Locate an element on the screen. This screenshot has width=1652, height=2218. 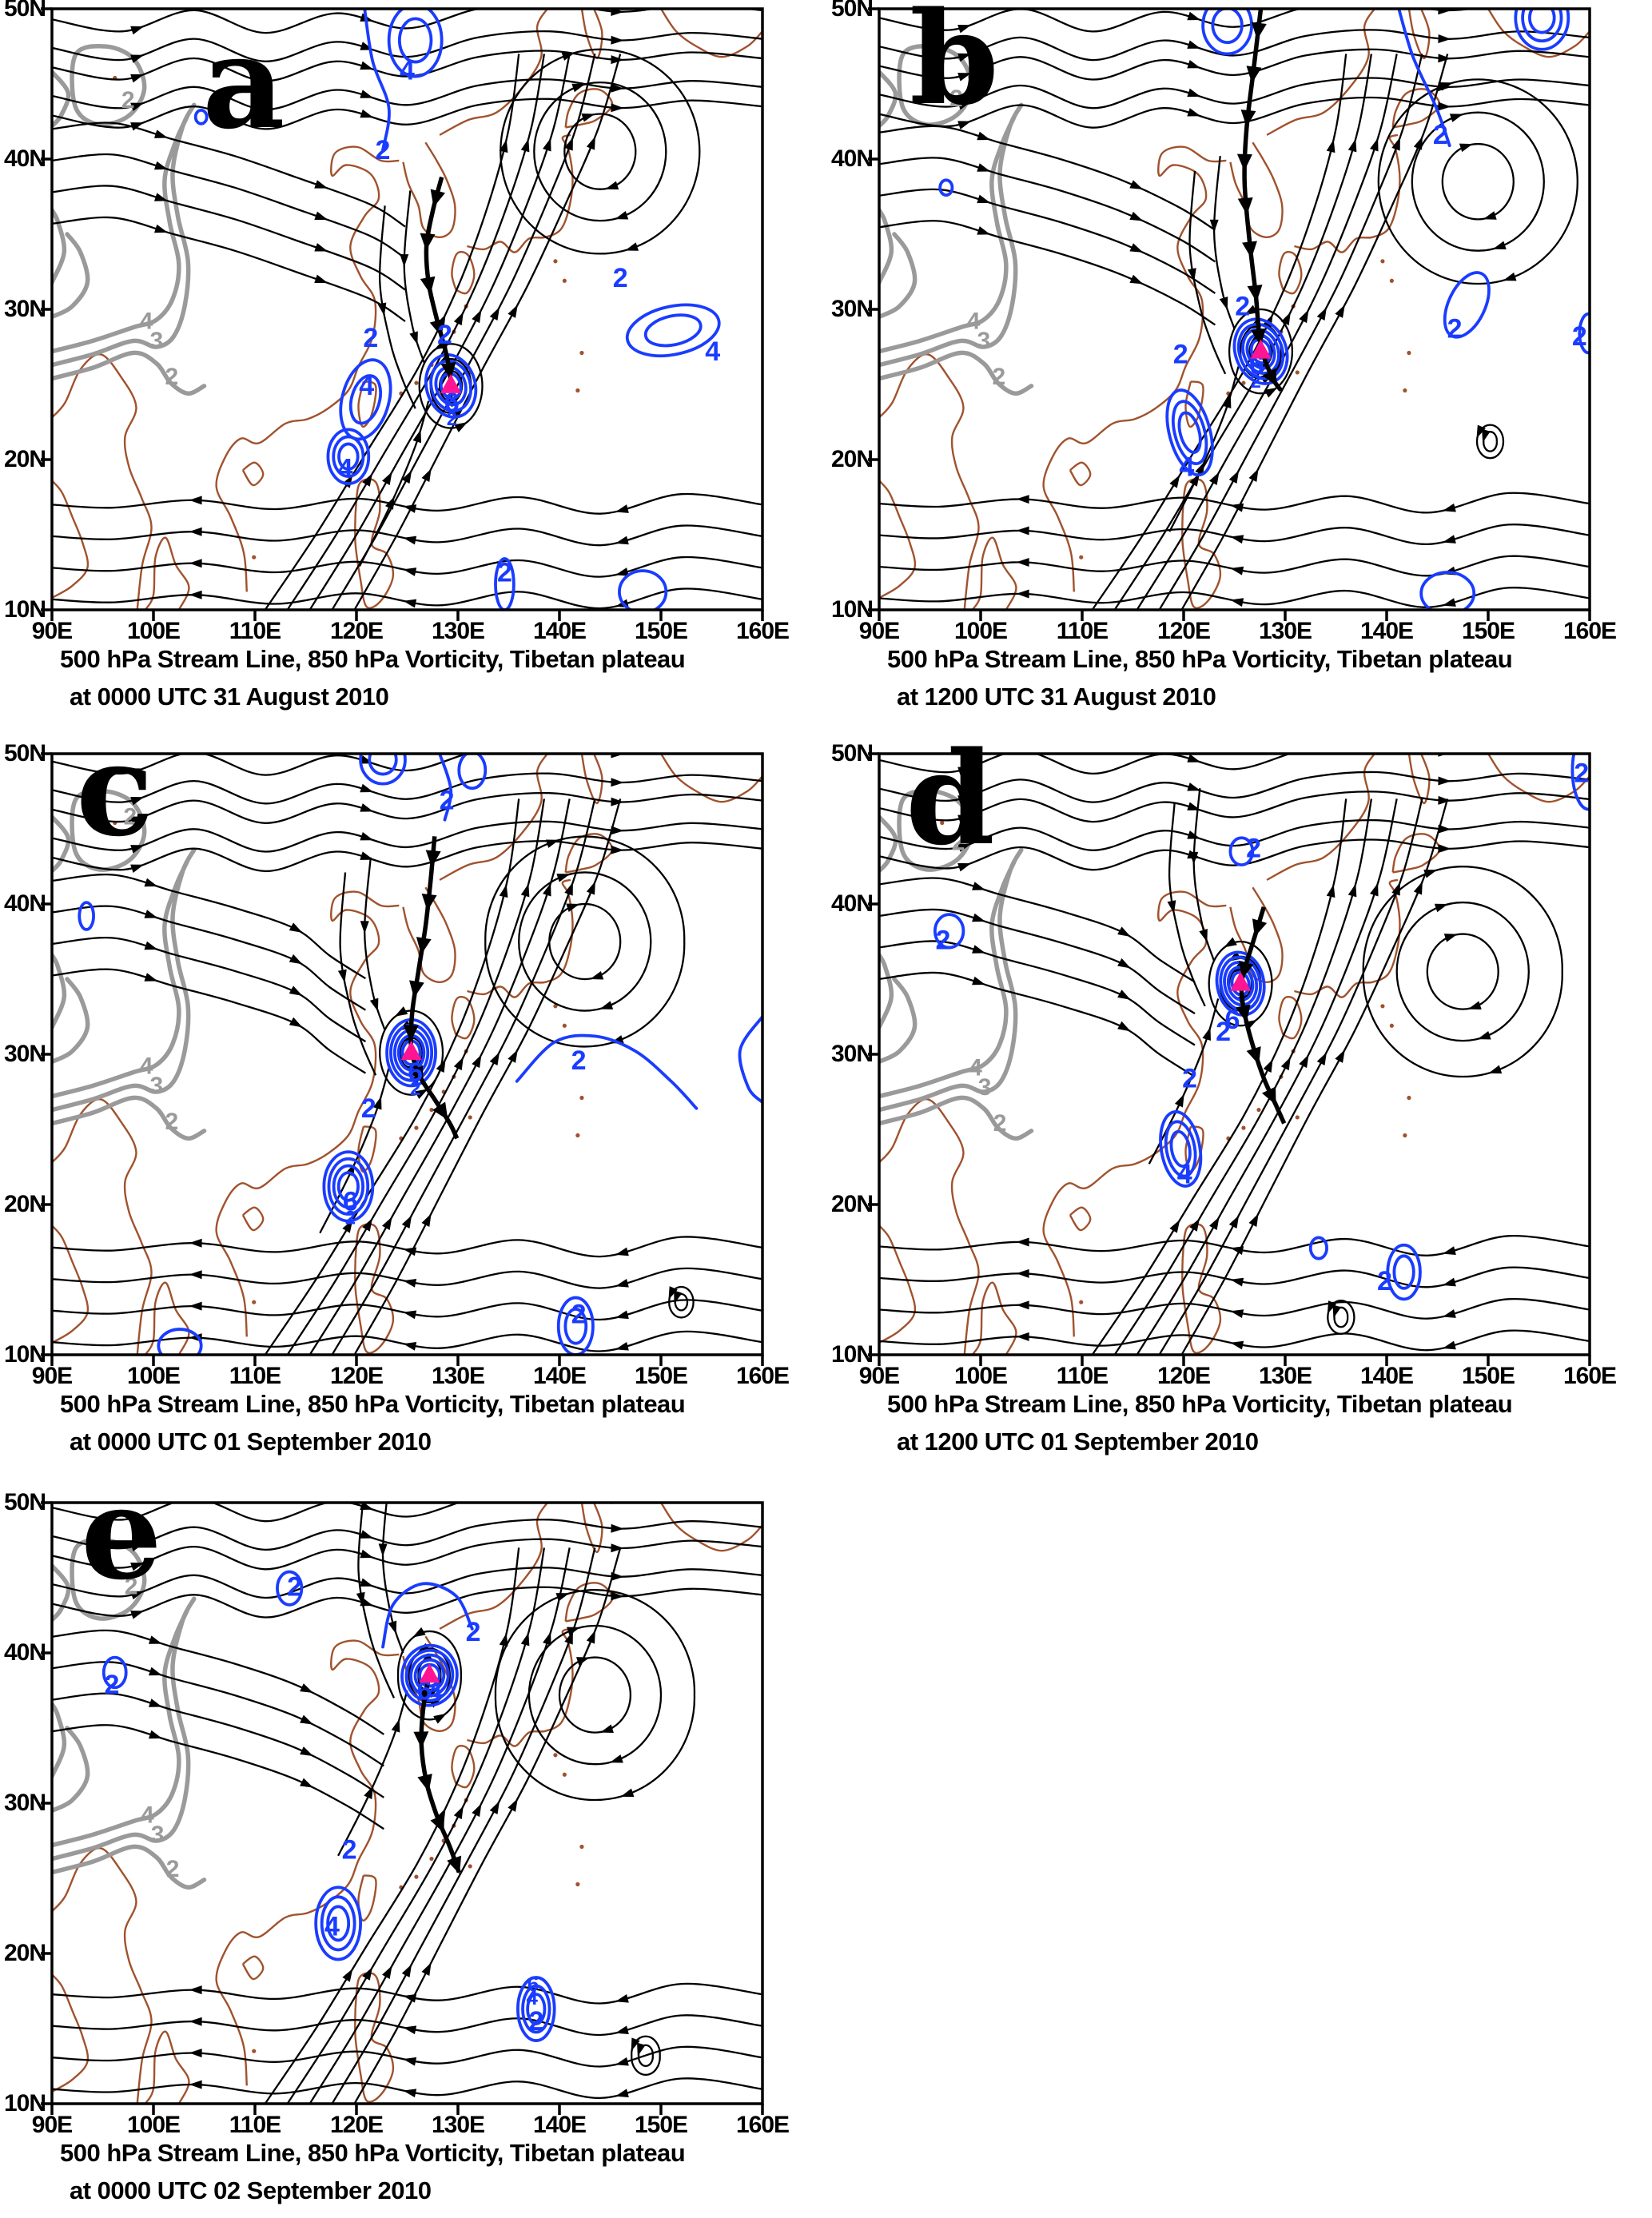
caption-line2: at 1200 UTC 01 September 2010 is located at coordinates (1078, 1441).